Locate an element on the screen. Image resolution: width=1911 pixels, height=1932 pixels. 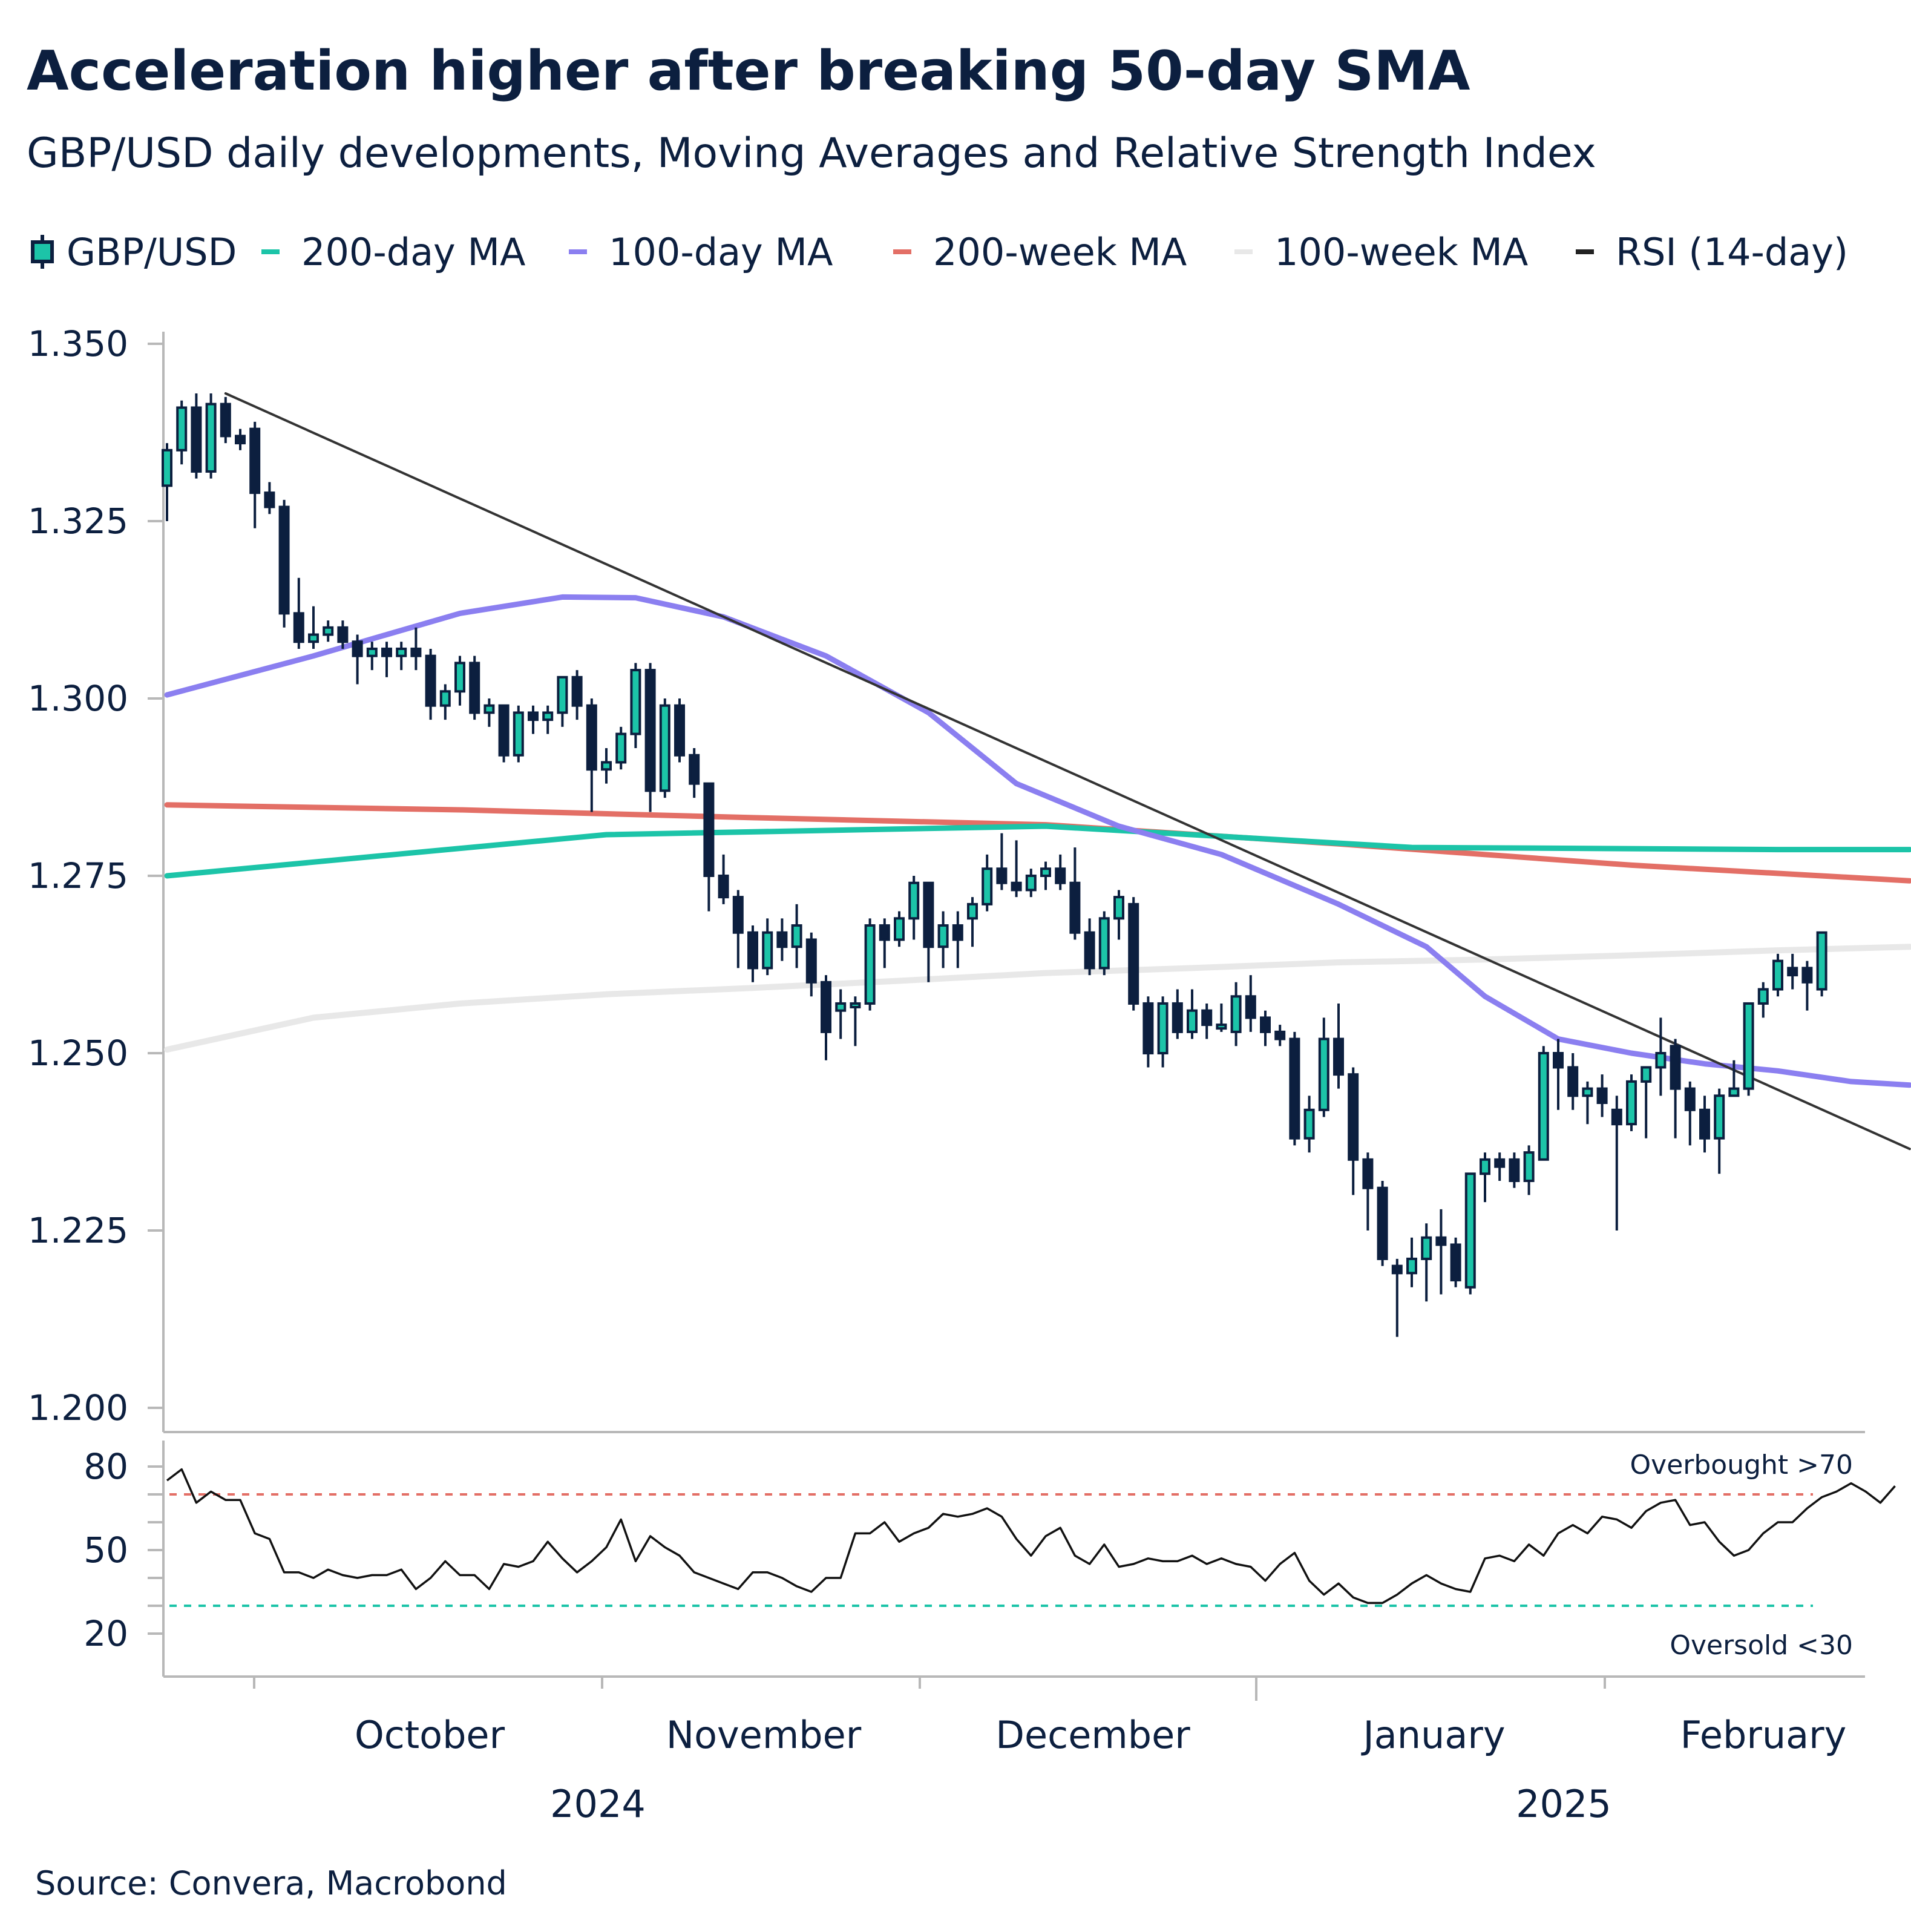
legend-label: 100-week MA is located at coordinates (1401, 252).